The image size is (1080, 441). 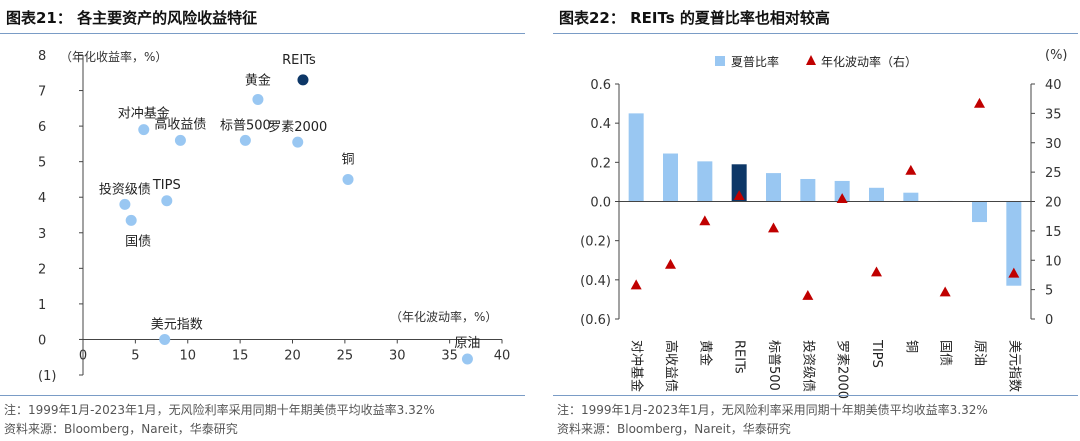 What do you see at coordinates (694, 18) in the screenshot?
I see `right-chart-title: 图表22： REITs 的夏普比率也相对较高` at bounding box center [694, 18].